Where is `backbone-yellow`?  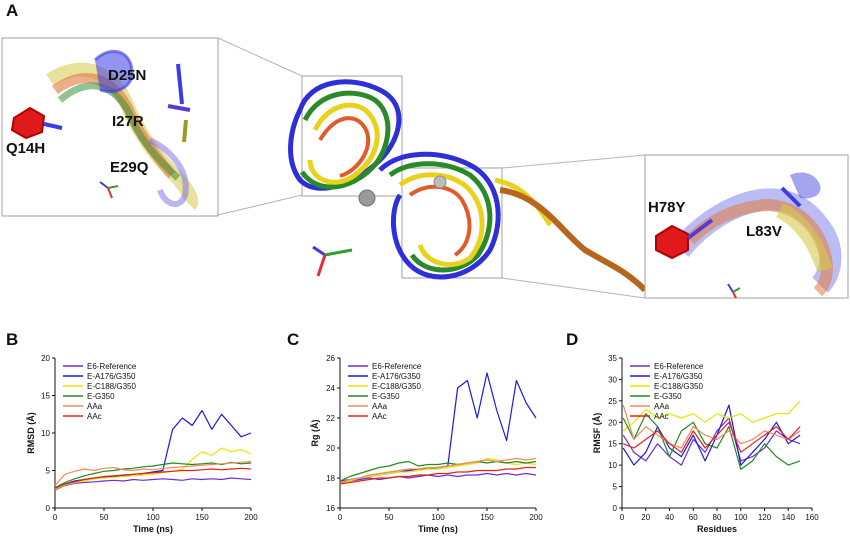 backbone-yellow is located at coordinates (343, 143).